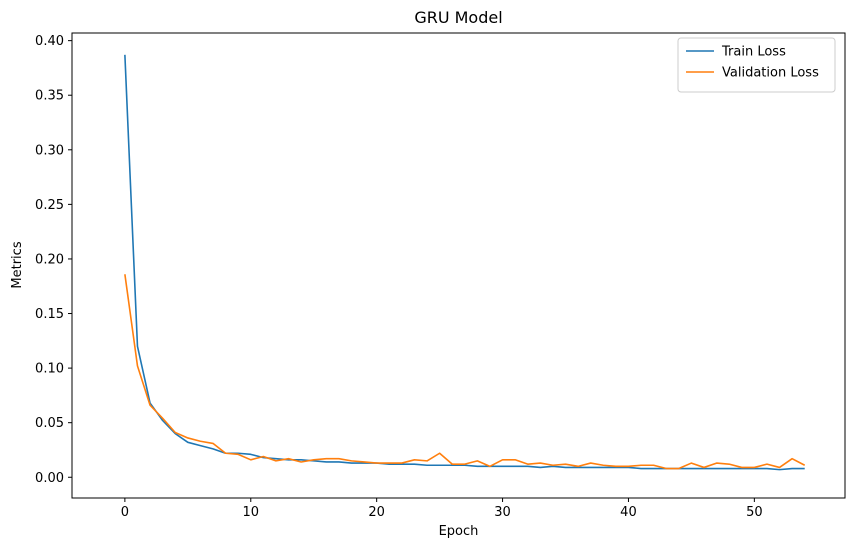 Image resolution: width=855 pixels, height=547 pixels. Describe the element at coordinates (49, 259) in the screenshot. I see `y-tick-label: 0.20` at that location.